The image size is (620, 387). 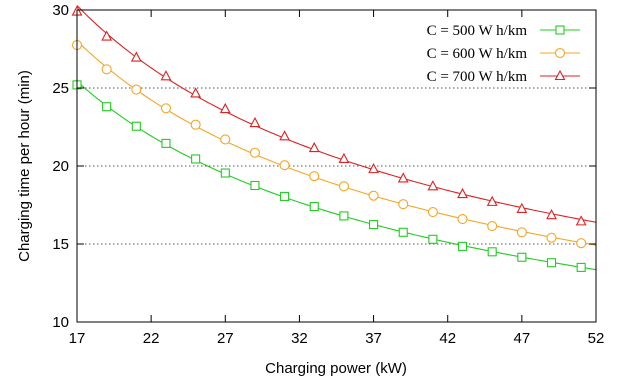 What do you see at coordinates (522, 338) in the screenshot?
I see `x-tick-label: 47` at bounding box center [522, 338].